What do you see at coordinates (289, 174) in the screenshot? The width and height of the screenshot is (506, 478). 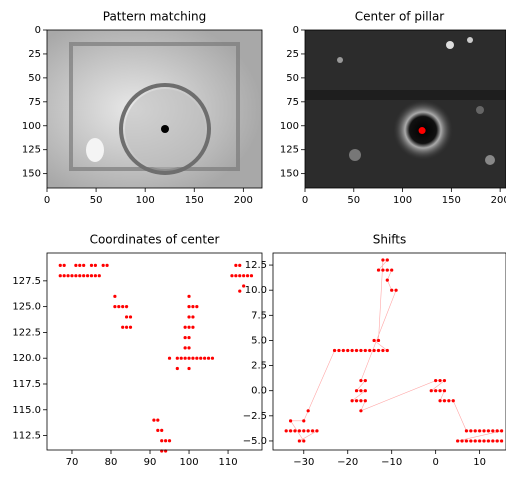 I see `y-tick-label: 150` at bounding box center [289, 174].